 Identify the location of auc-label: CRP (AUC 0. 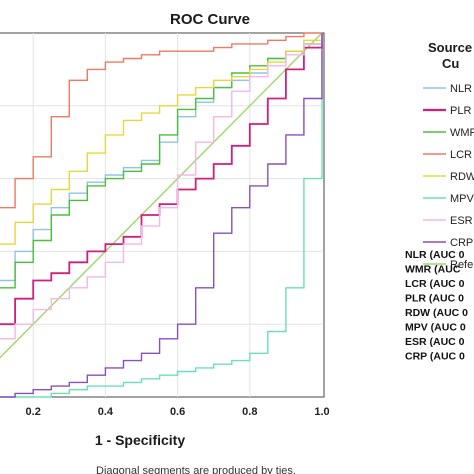
(435, 357).